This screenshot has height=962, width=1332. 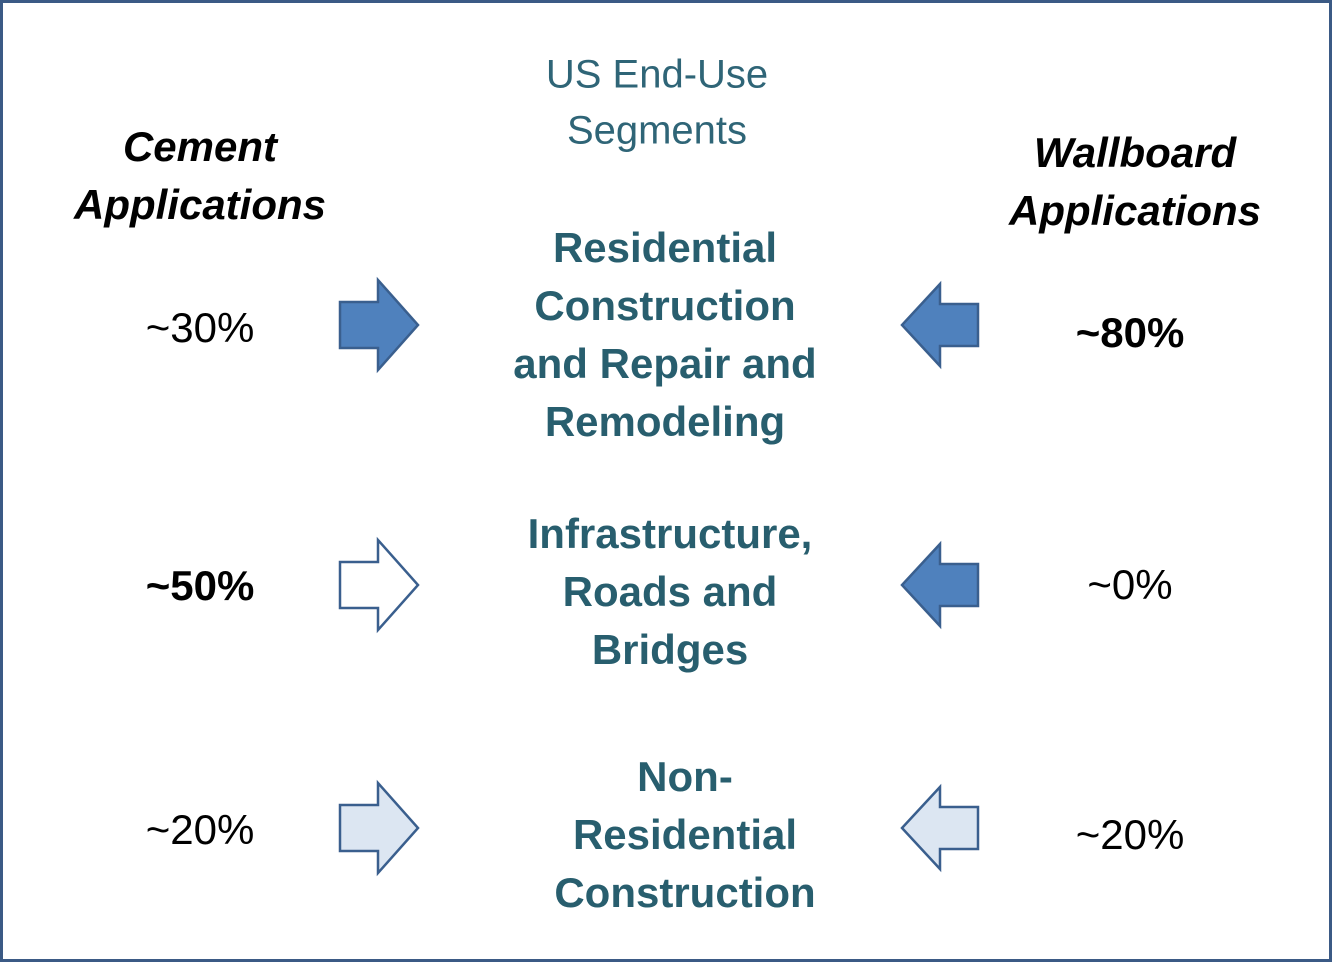 What do you see at coordinates (200, 585) in the screenshot?
I see `cement-share: ~50%` at bounding box center [200, 585].